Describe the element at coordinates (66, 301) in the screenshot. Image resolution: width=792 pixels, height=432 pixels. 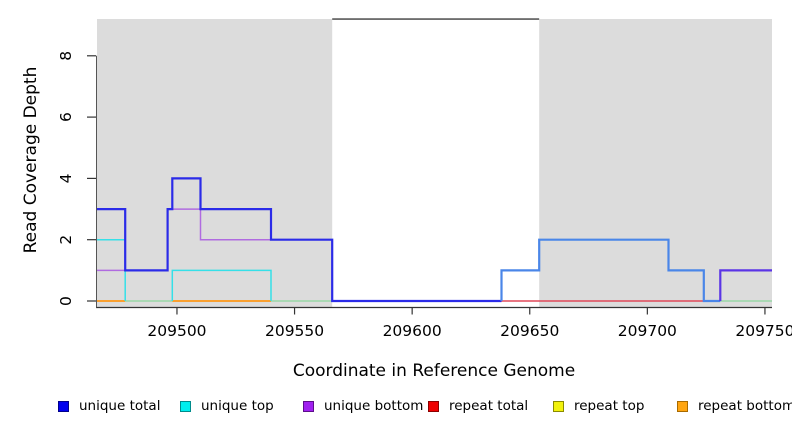
I see `y-tick-label: 0` at that location.